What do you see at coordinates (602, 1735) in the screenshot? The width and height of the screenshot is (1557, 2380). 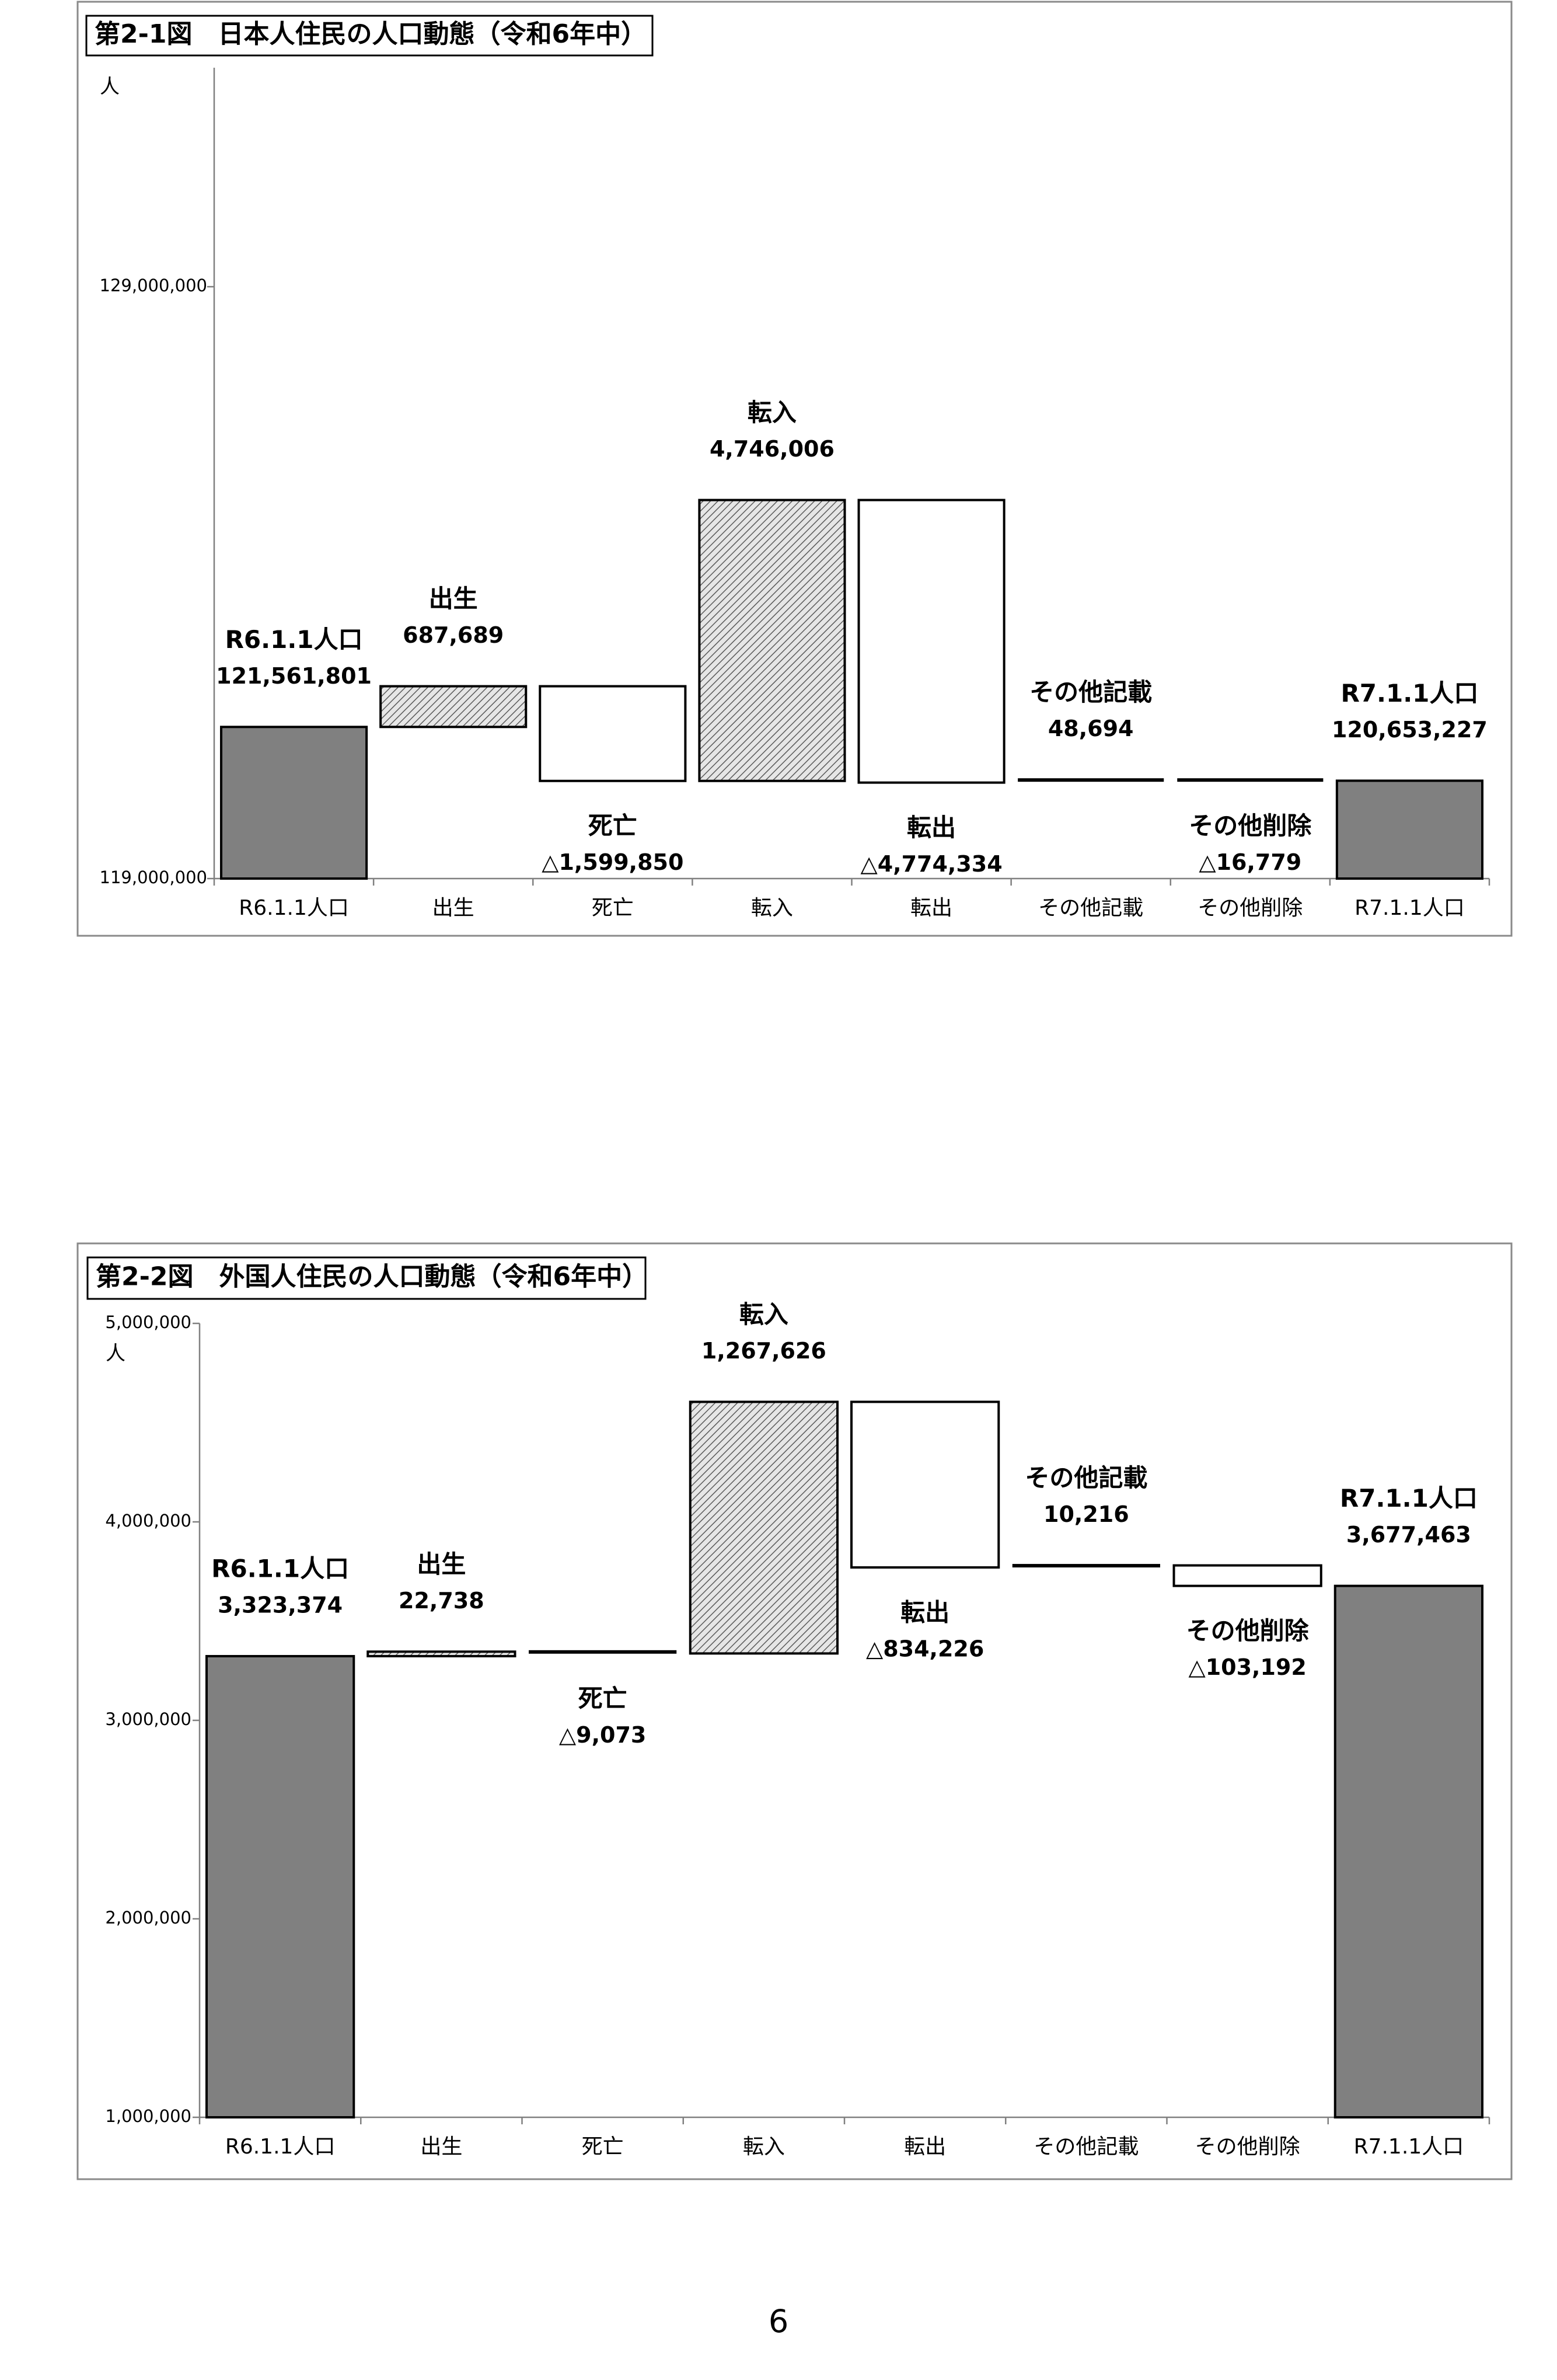 I see `data-label-value: △9,073` at bounding box center [602, 1735].